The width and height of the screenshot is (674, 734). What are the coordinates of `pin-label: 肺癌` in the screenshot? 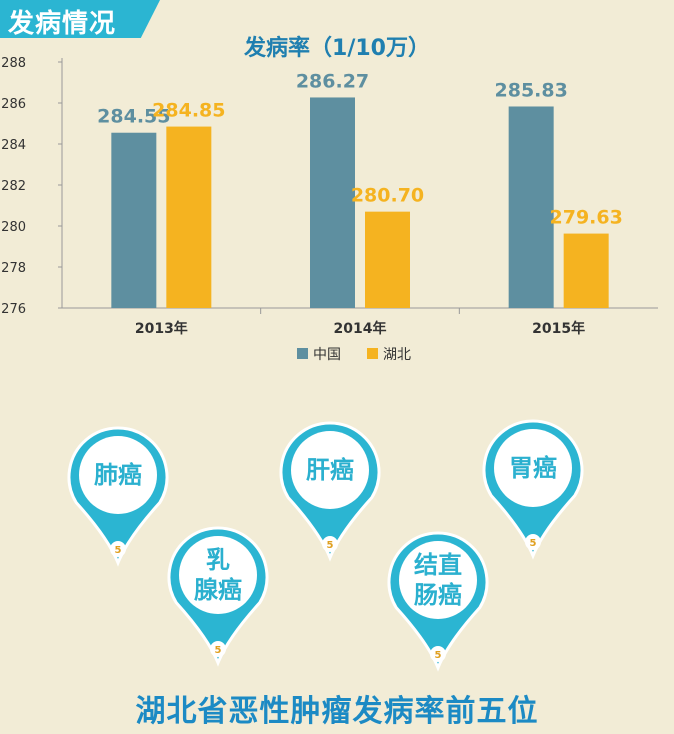 It's located at (118, 475).